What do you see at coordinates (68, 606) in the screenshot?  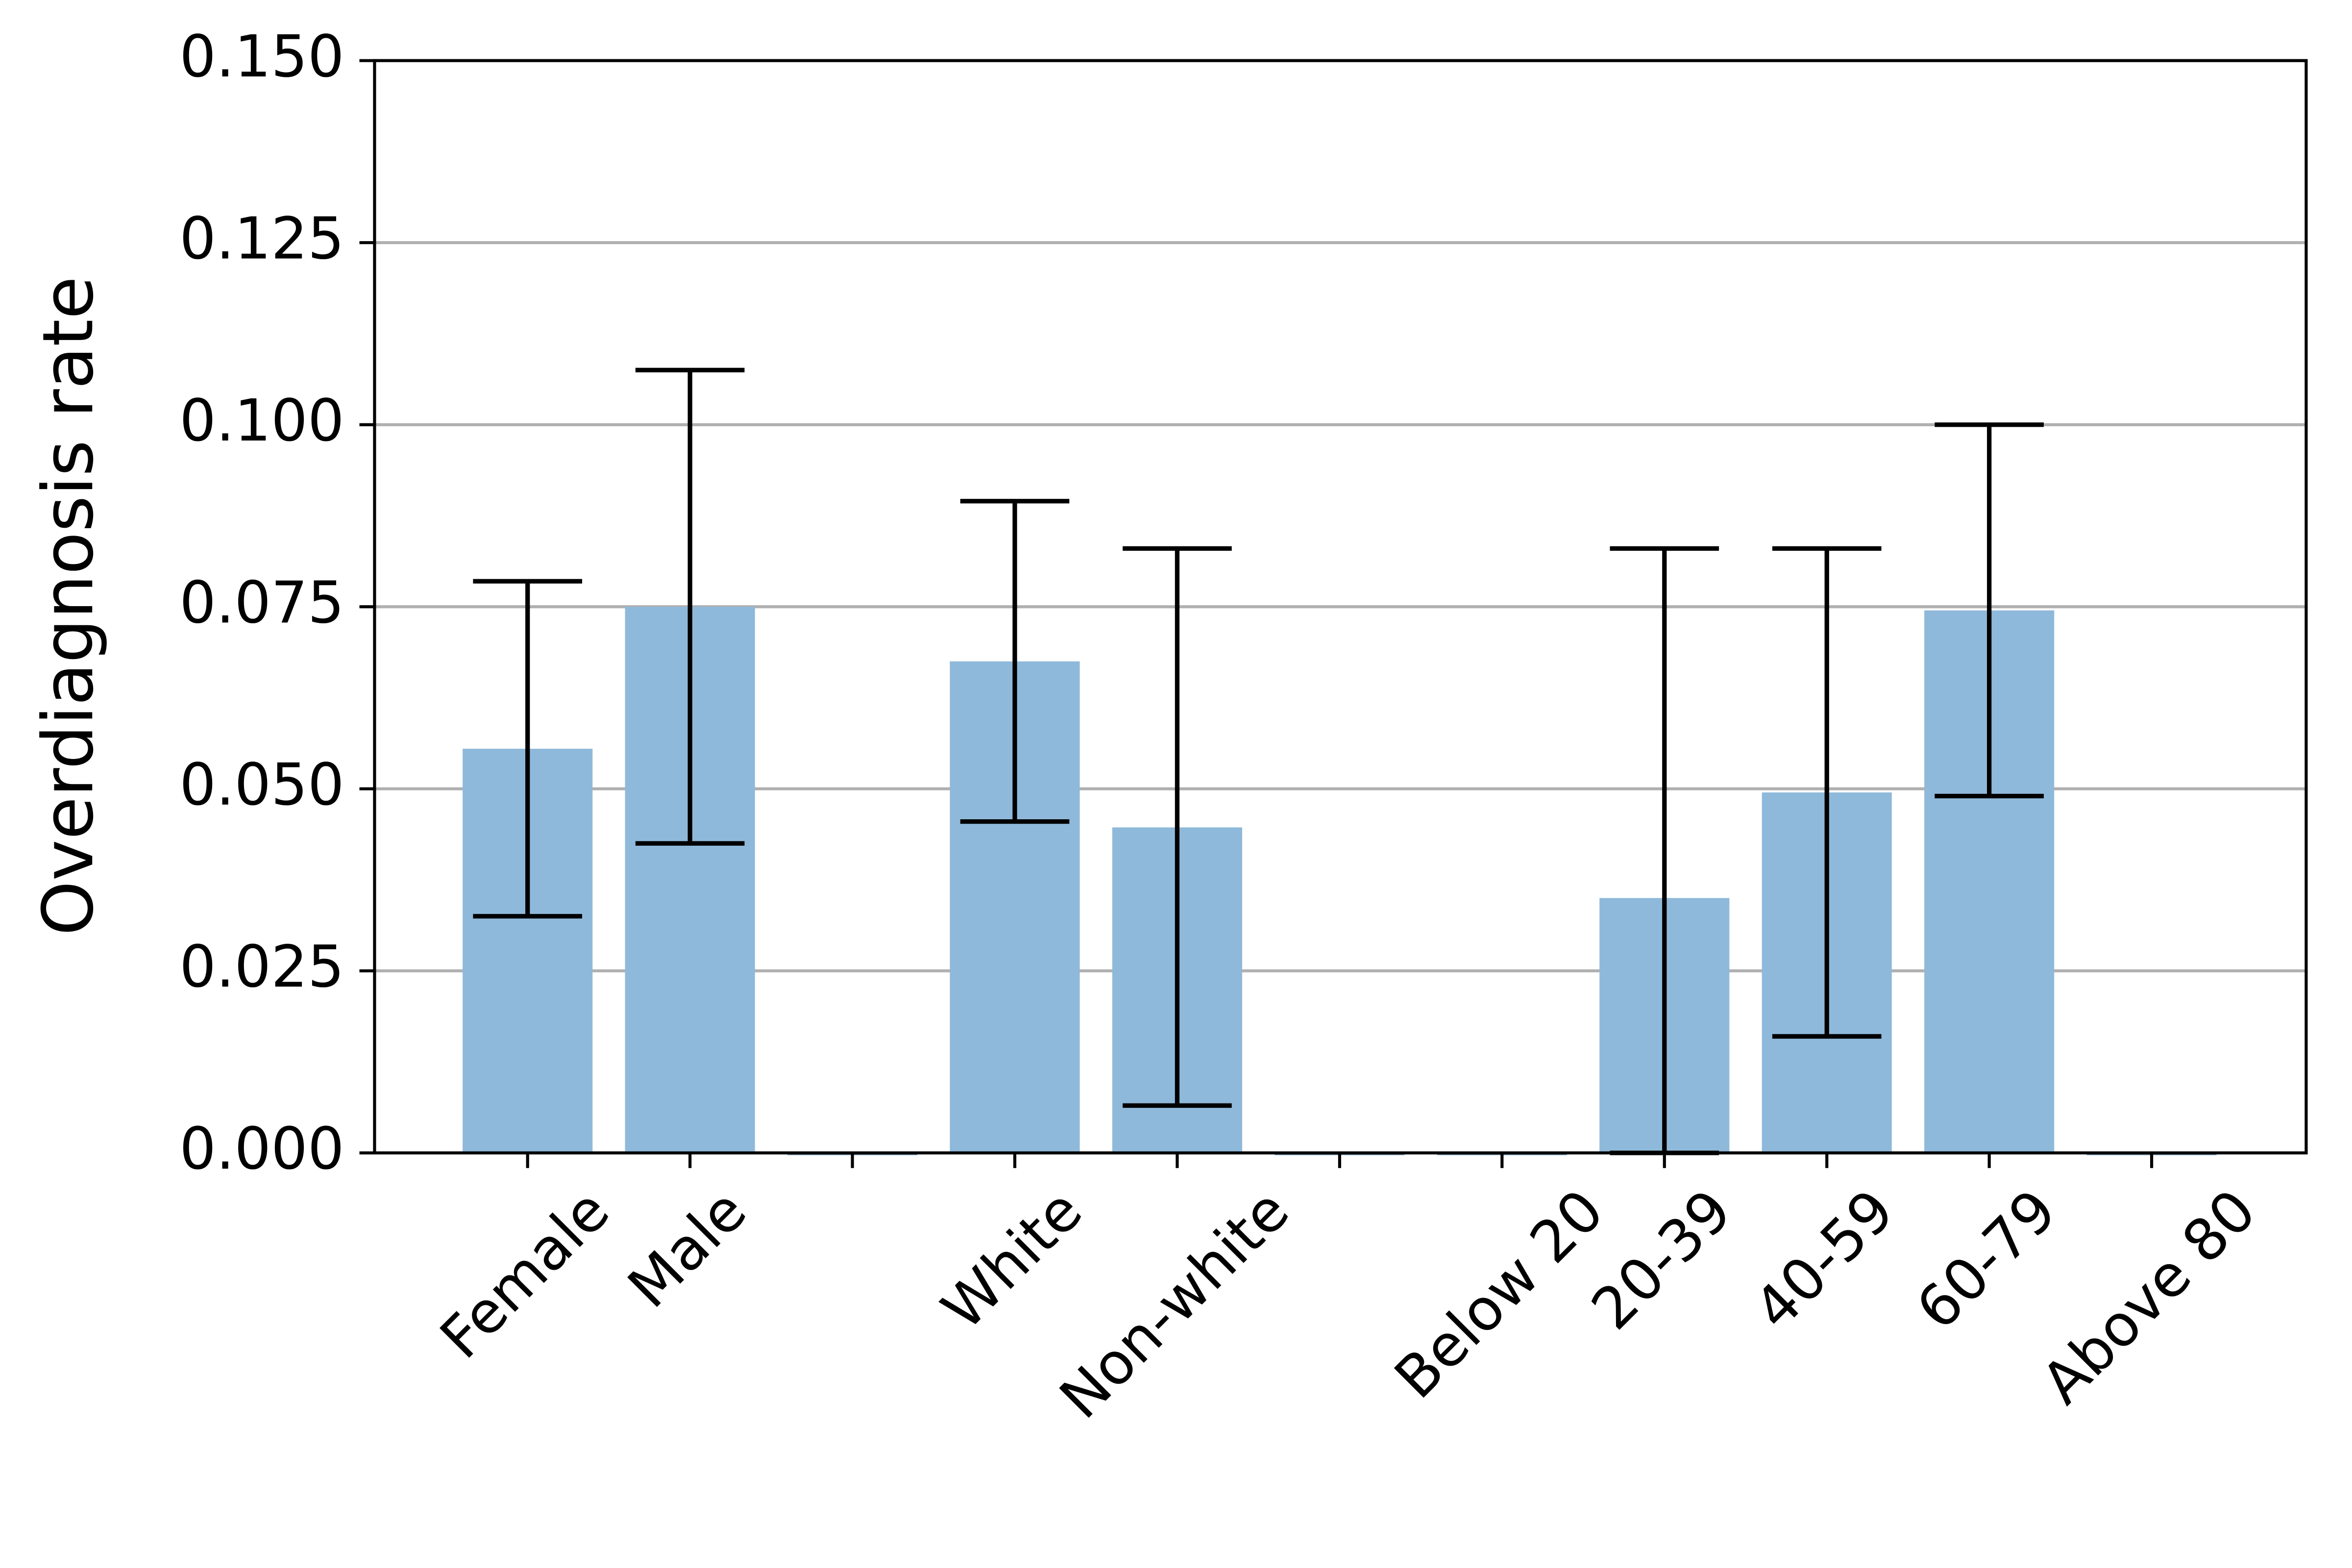 I see `y-axis-label: Overdiagnosis rate` at bounding box center [68, 606].